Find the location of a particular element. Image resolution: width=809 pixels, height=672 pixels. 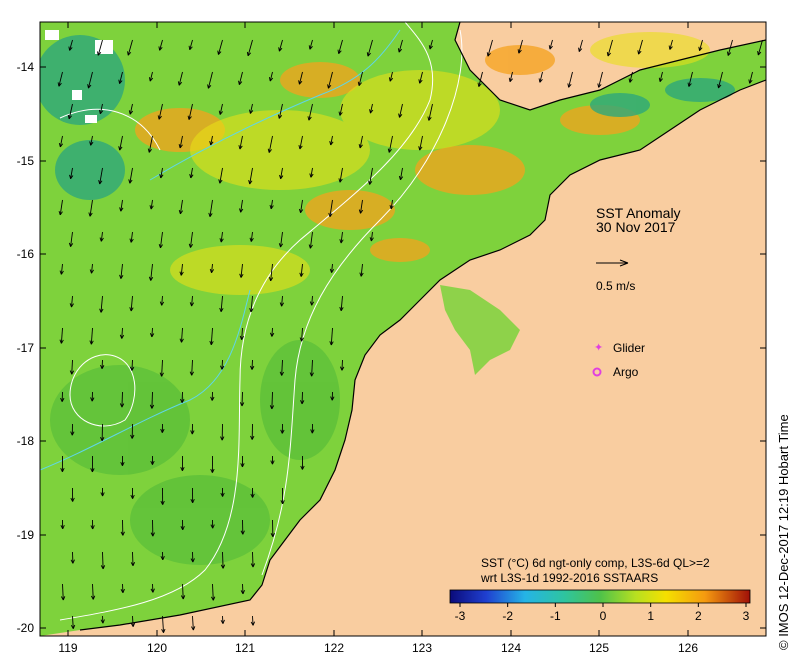

inlet-water is located at coordinates (480, 330).